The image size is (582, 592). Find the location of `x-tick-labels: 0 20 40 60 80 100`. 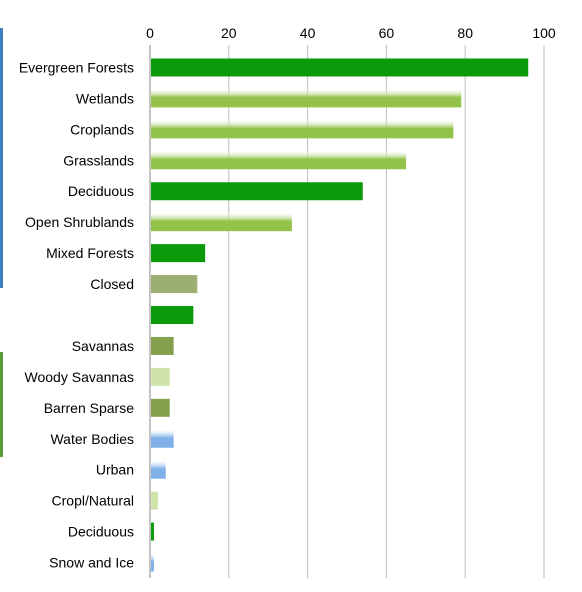

x-tick-labels: 0 20 40 60 80 100 is located at coordinates (351, 33).